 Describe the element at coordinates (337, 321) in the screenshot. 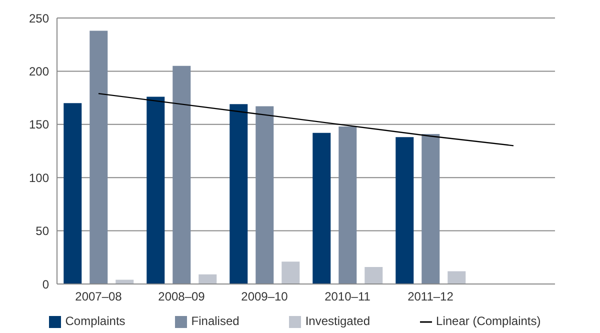

I see `legend-label: Investigated` at that location.